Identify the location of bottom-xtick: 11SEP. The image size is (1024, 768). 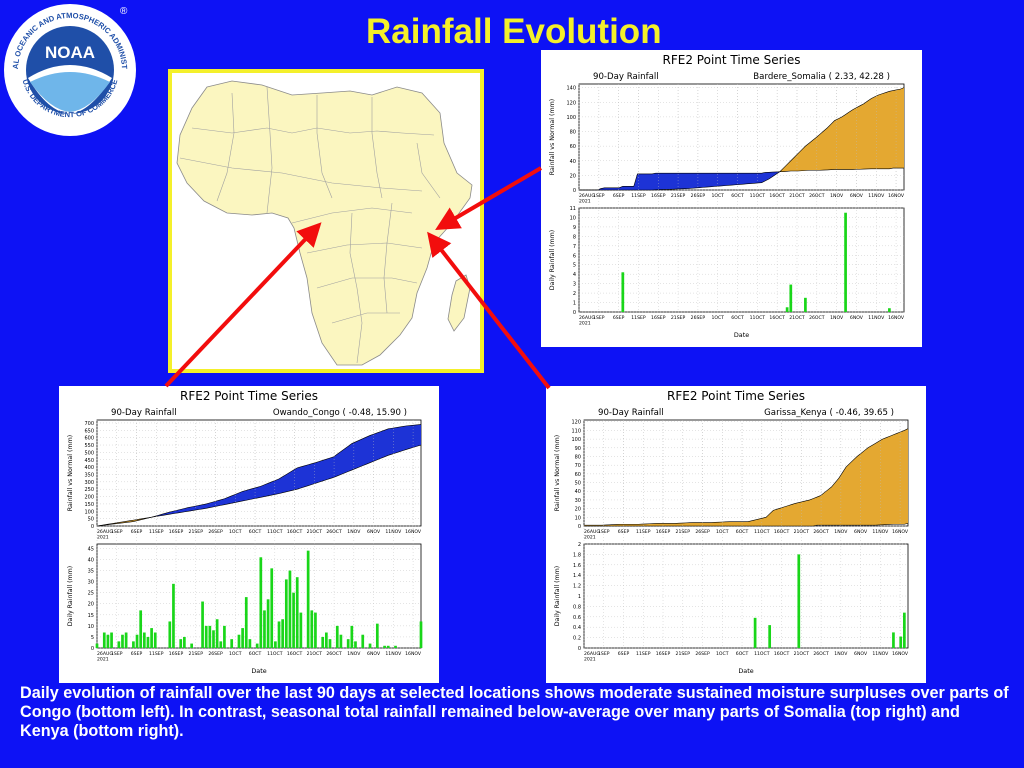
(156, 654).